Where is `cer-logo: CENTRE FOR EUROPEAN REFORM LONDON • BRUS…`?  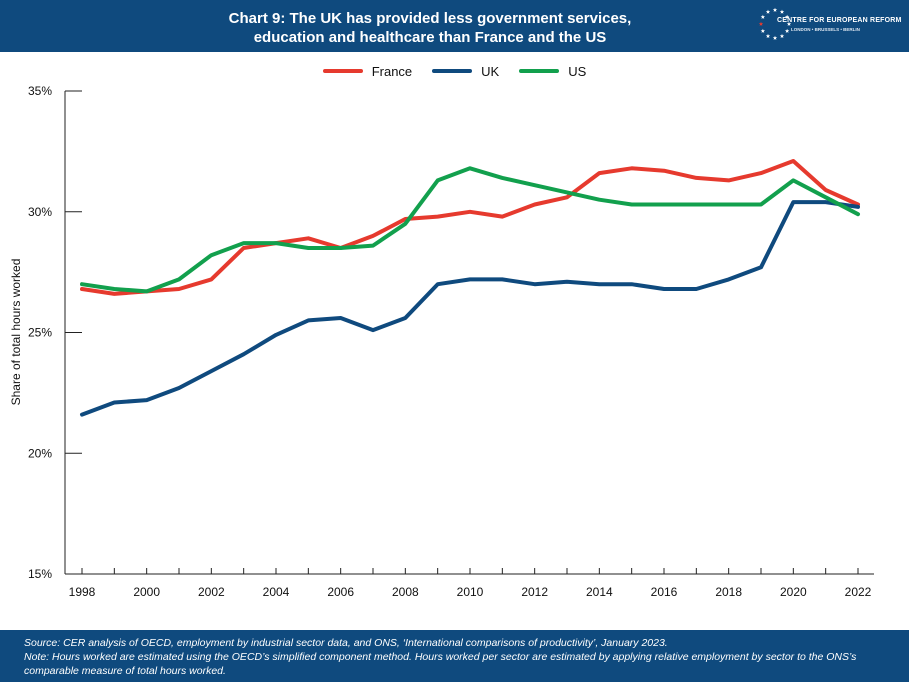 cer-logo: CENTRE FOR EUROPEAN REFORM LONDON • BRUS… is located at coordinates (829, 26).